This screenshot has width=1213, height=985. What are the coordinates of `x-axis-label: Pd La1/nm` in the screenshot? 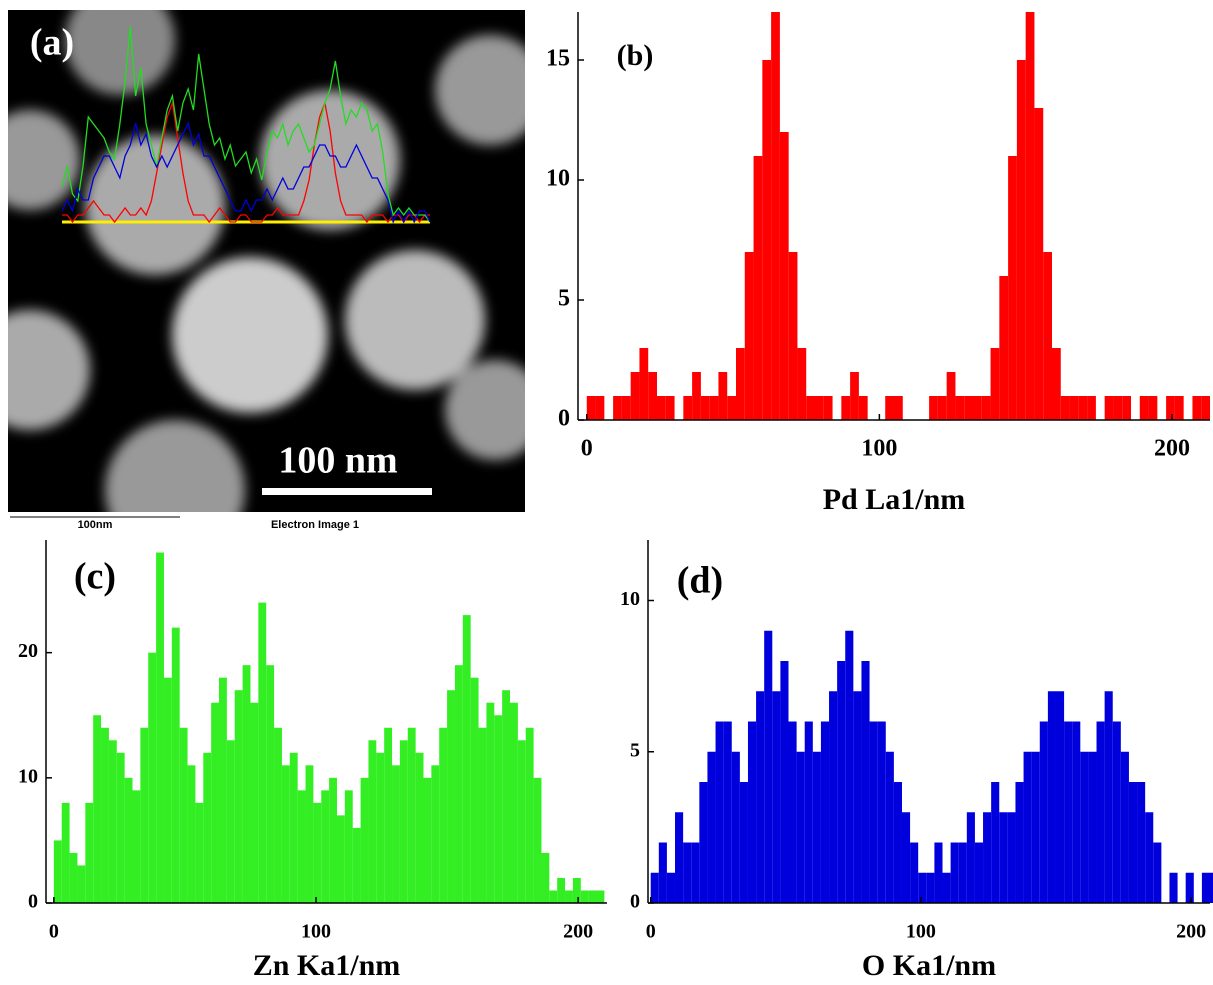 It's located at (894, 499).